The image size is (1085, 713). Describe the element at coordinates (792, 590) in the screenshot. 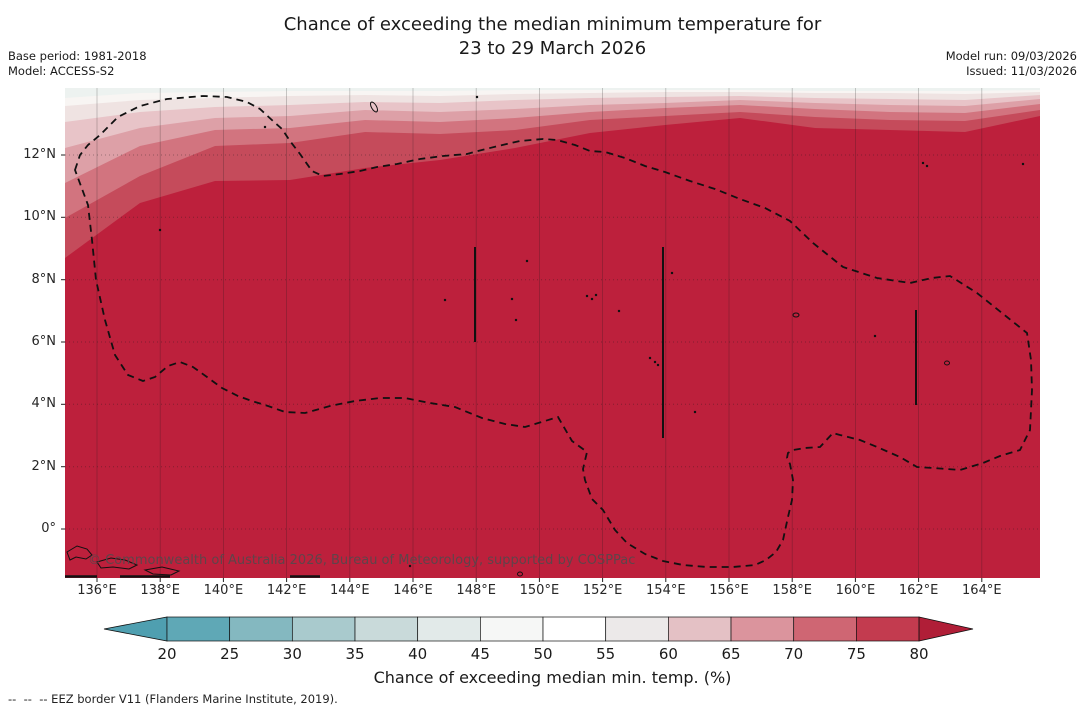

I see `x-tick-label: 158°E` at that location.